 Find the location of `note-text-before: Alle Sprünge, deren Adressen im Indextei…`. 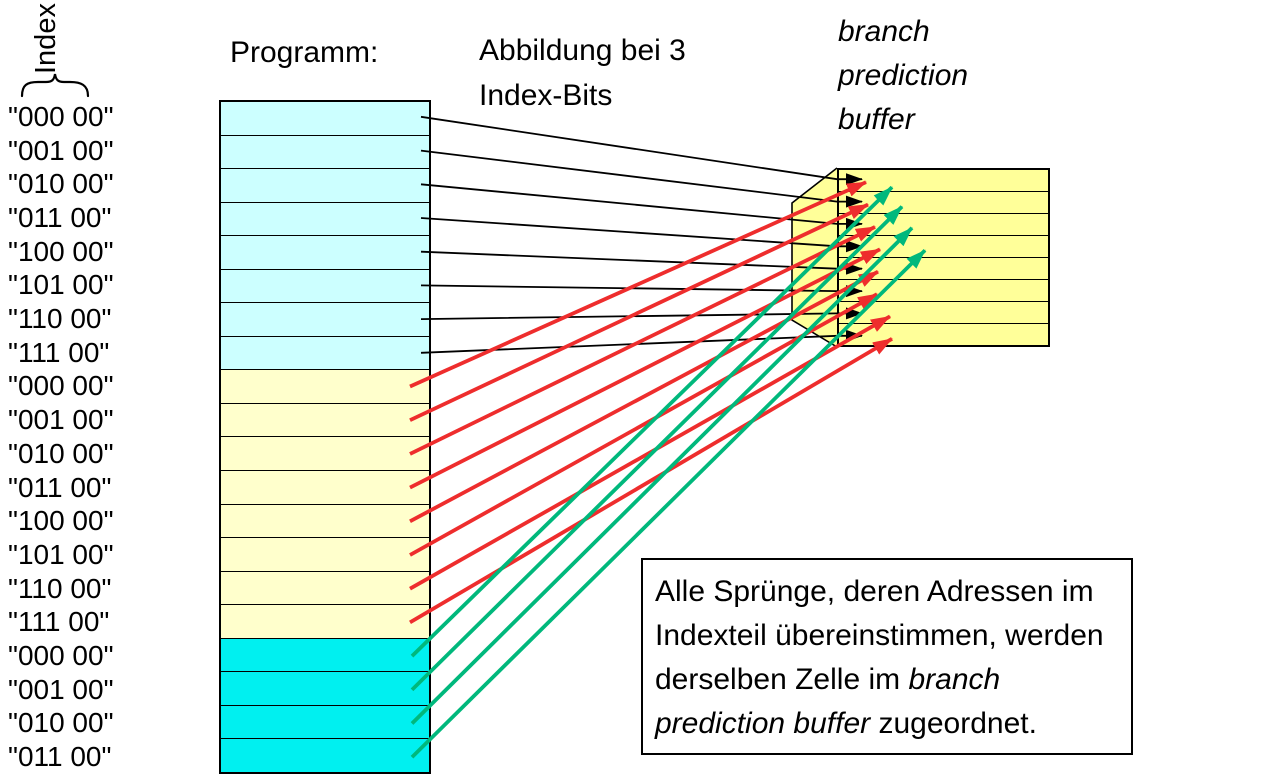

note-text-before: Alle Sprünge, deren Adressen im Indextei… is located at coordinates (879, 635).